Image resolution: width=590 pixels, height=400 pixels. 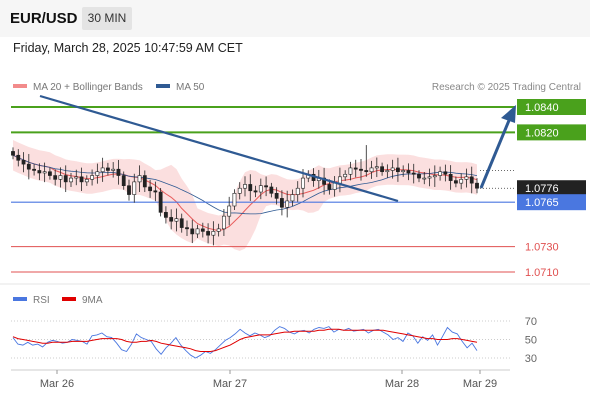 I want to click on ma50-legend-swatch, so click(x=163, y=86).